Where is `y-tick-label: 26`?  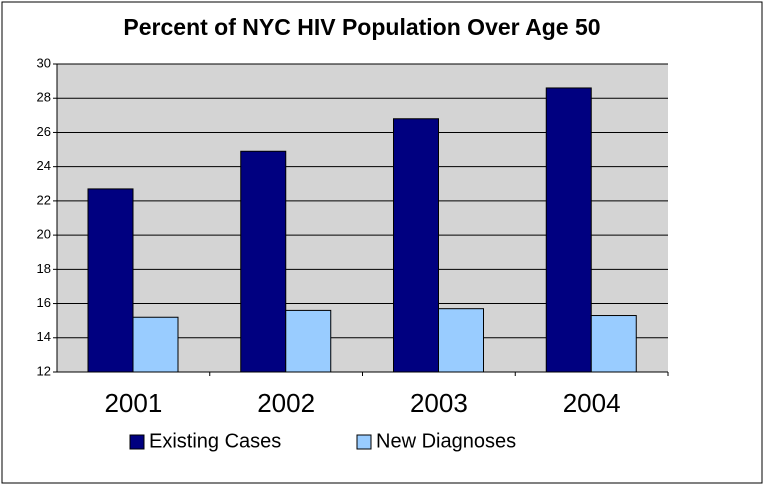
y-tick-label: 26 is located at coordinates (44, 131).